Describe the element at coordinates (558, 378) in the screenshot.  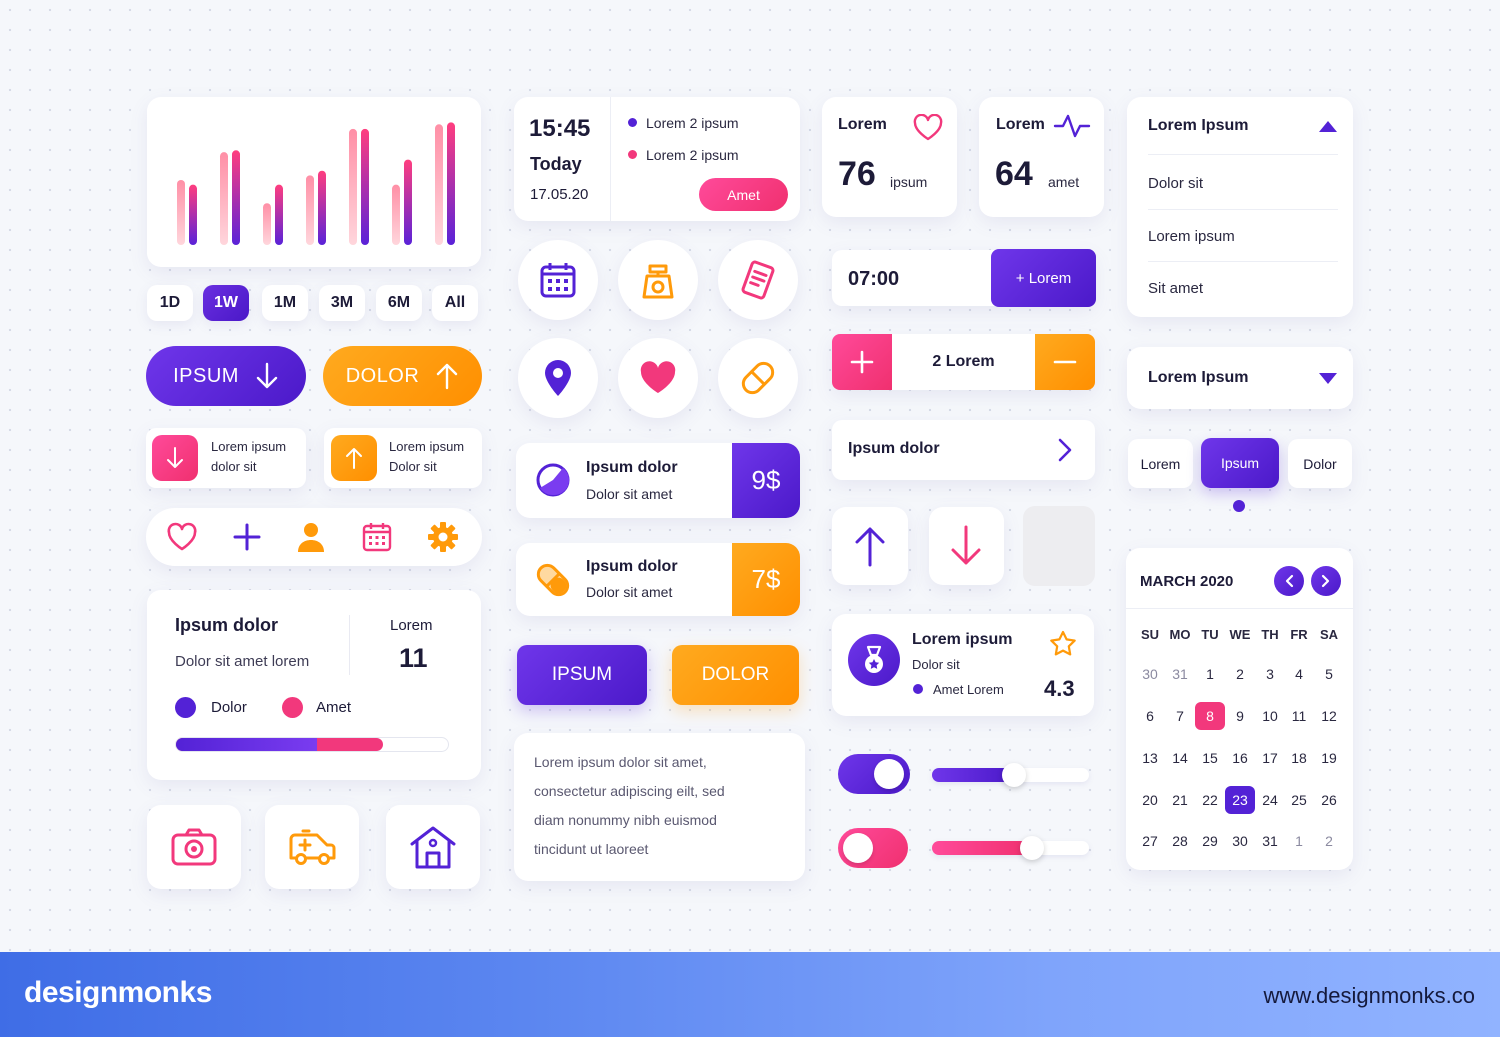
I see `circle-location` at that location.